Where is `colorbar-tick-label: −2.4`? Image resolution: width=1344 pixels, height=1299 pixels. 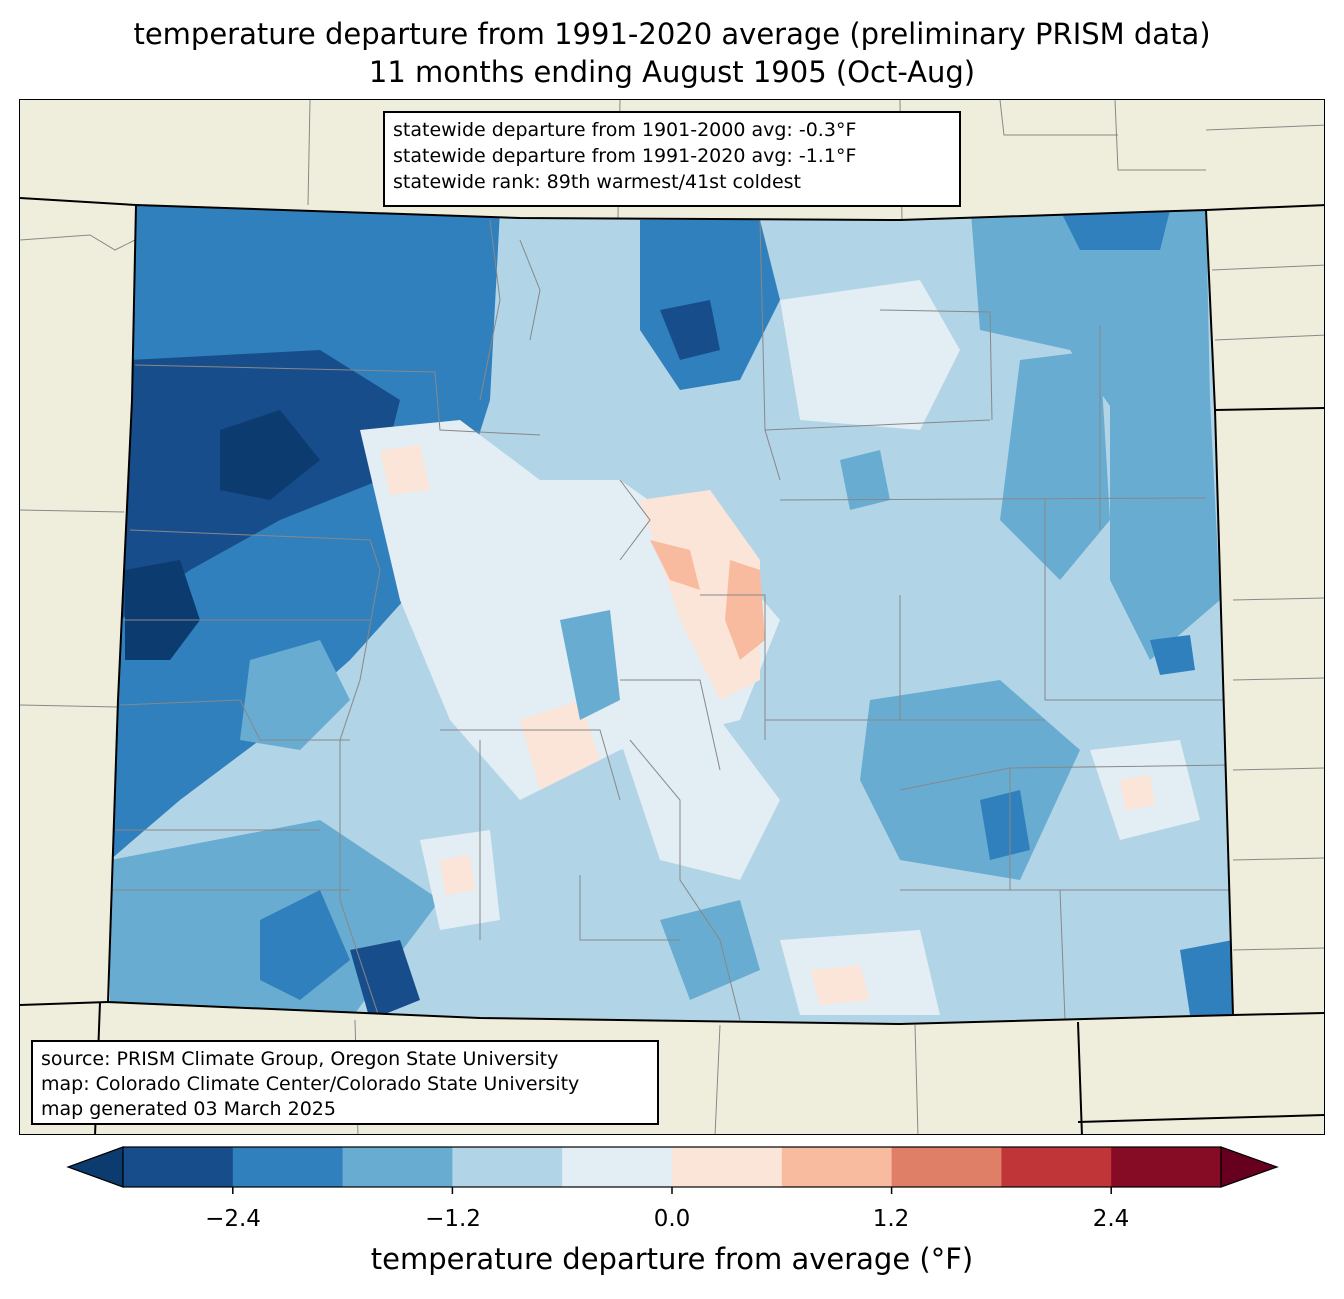 colorbar-tick-label: −2.4 is located at coordinates (233, 1219).